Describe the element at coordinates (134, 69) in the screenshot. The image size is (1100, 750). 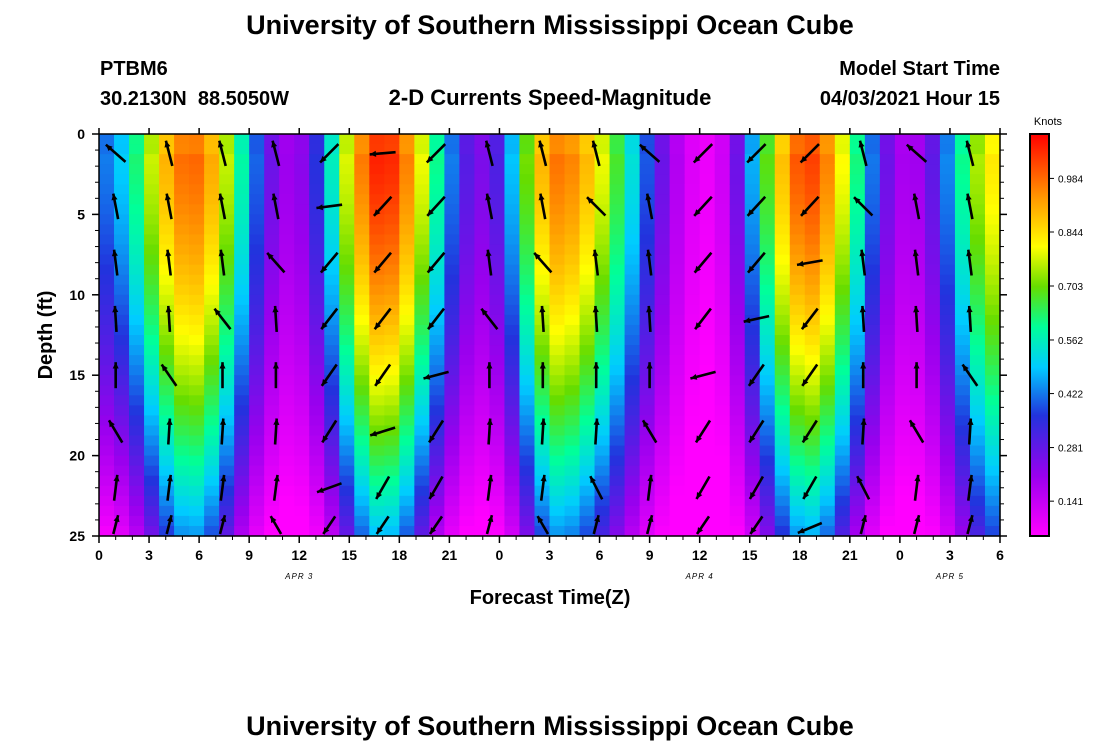
I see `station-id: PTBM6` at that location.